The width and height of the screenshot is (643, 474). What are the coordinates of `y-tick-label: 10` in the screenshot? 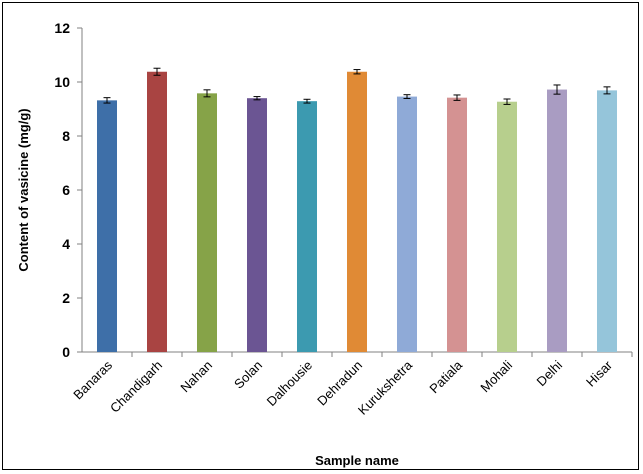 It's located at (62, 82).